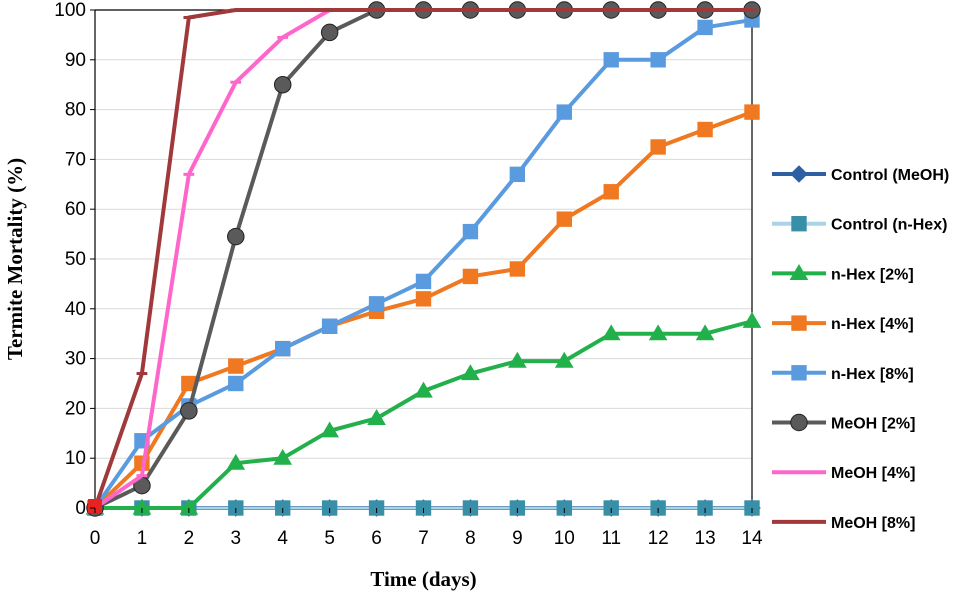 Image resolution: width=970 pixels, height=595 pixels. I want to click on legend-item: Control (MeOH), so click(860, 174).